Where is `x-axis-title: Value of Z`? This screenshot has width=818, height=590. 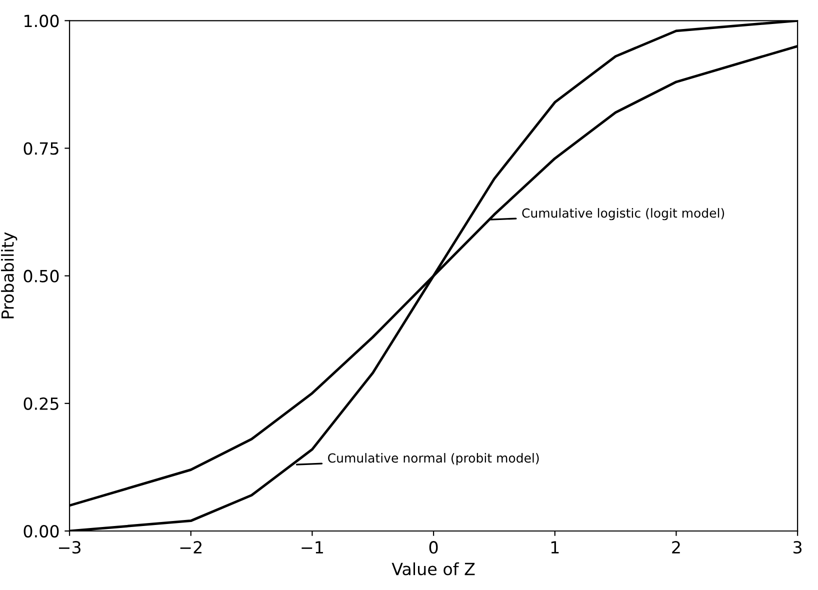 x-axis-title: Value of Z is located at coordinates (433, 569).